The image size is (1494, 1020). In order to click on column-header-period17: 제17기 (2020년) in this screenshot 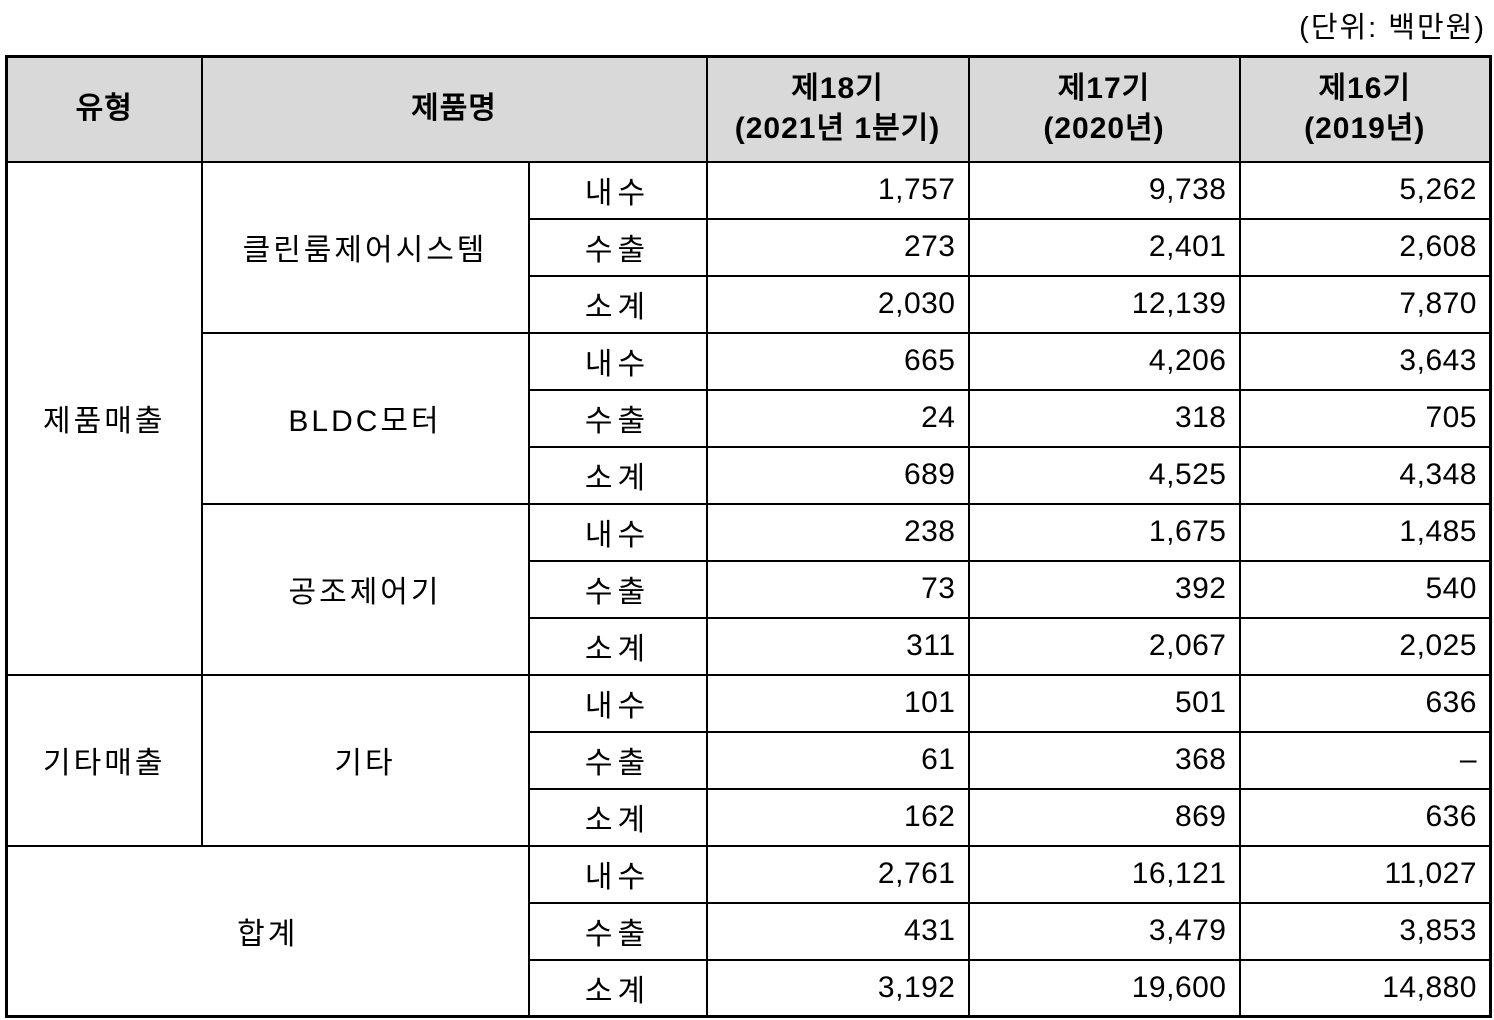, I will do `click(1104, 109)`.